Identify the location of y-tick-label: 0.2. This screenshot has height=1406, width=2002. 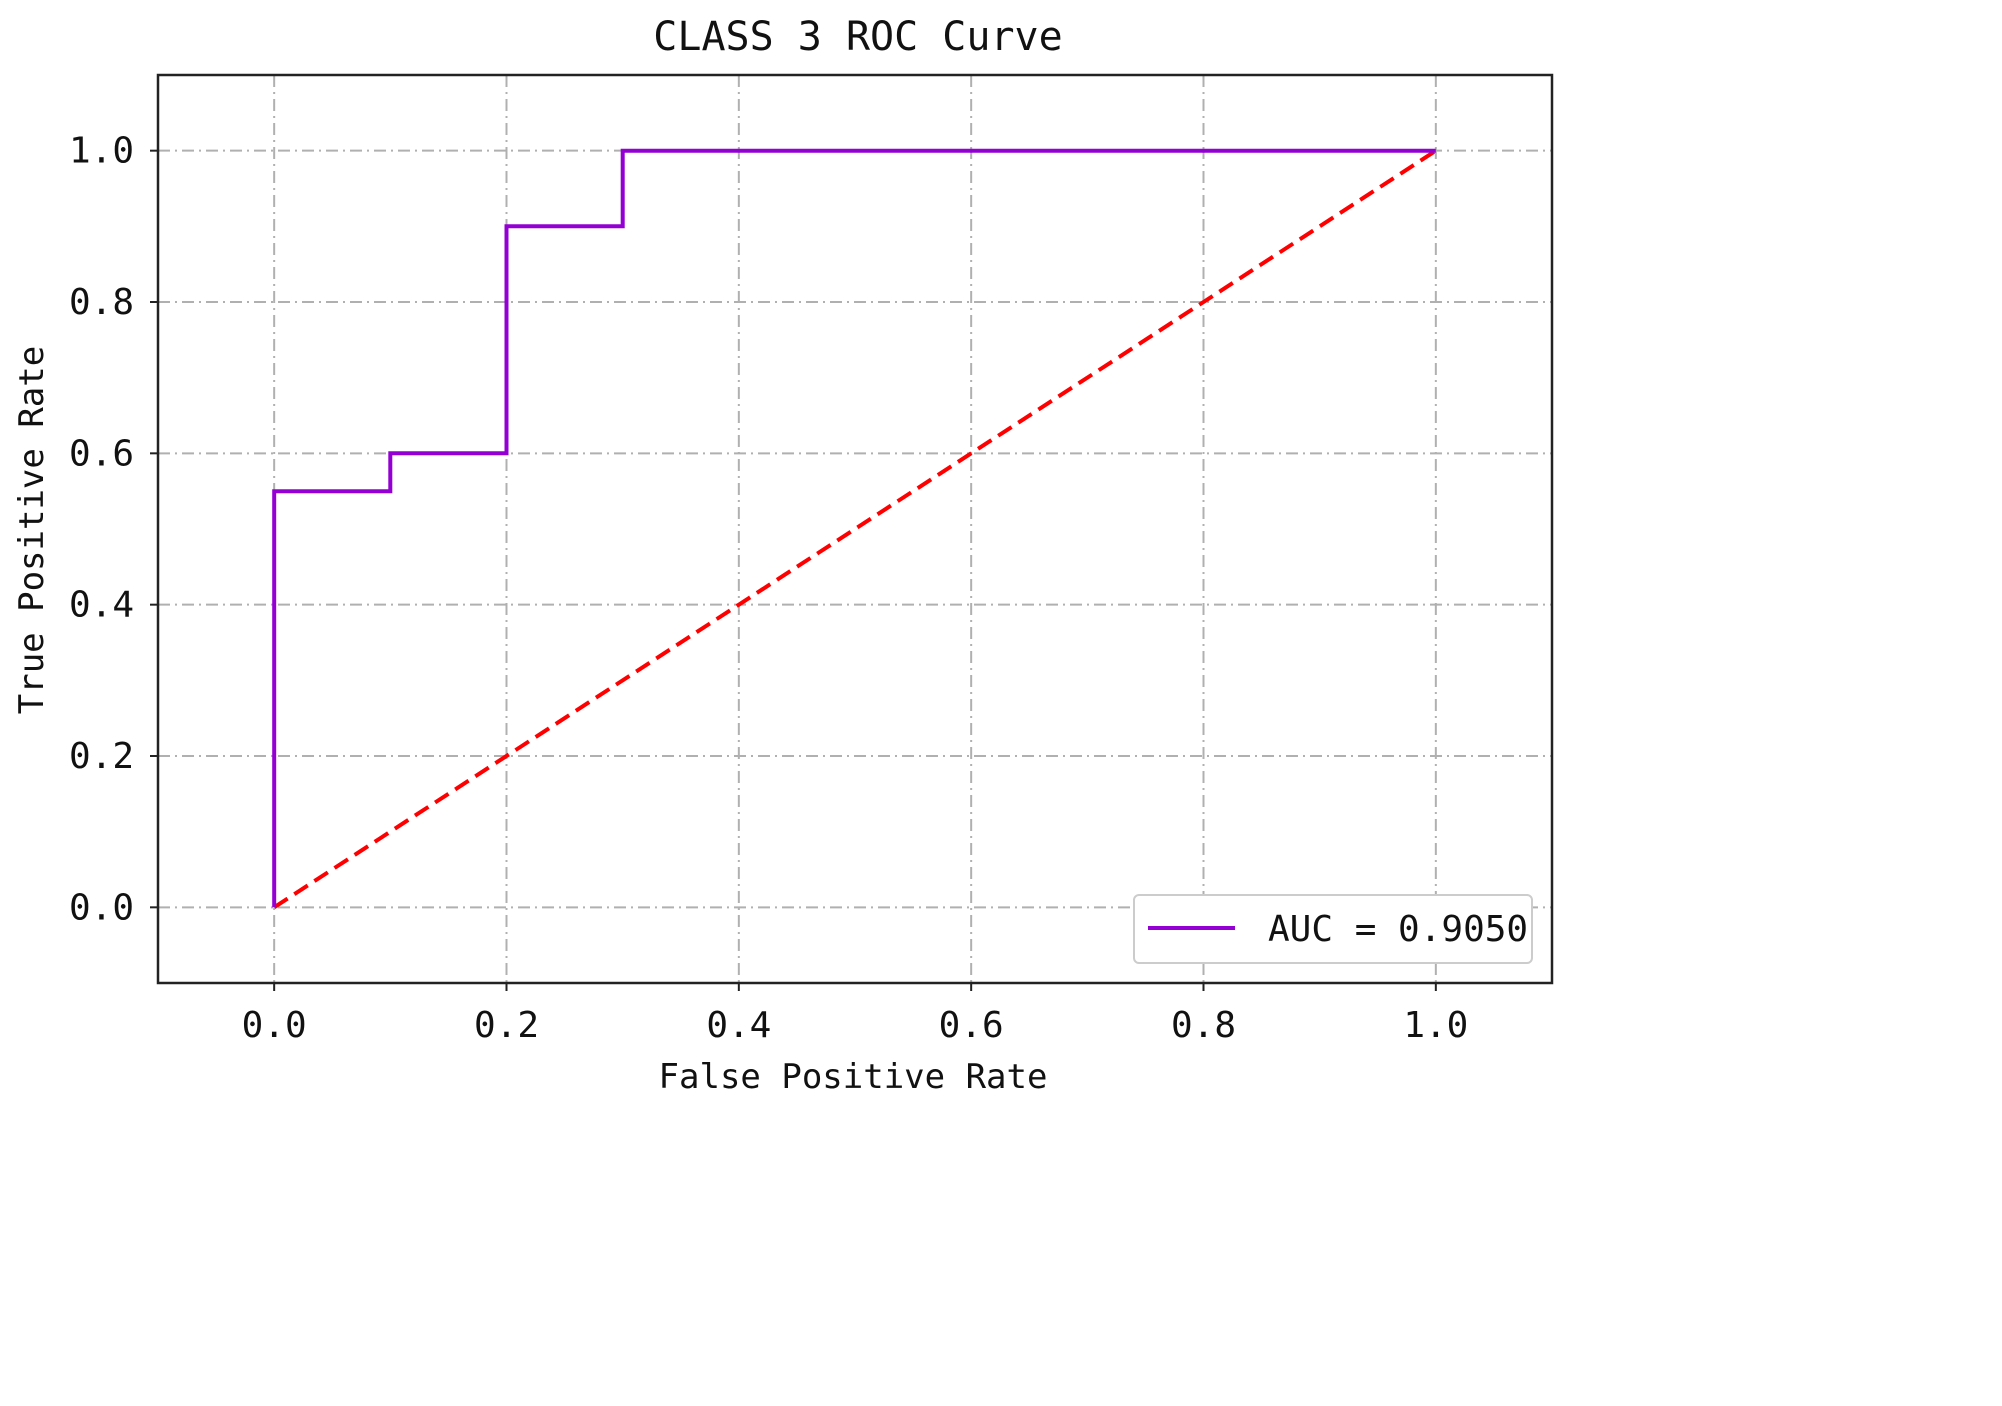
(101, 756).